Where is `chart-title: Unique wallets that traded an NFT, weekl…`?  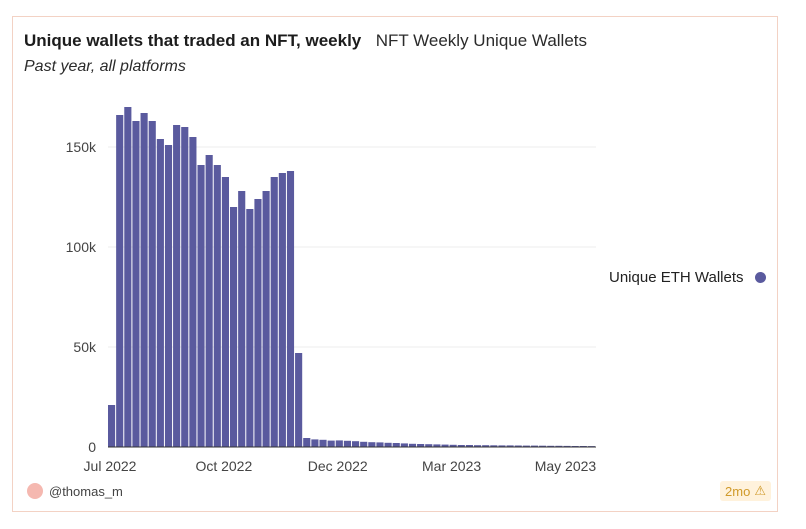
chart-title: Unique wallets that traded an NFT, weekl… is located at coordinates (193, 40).